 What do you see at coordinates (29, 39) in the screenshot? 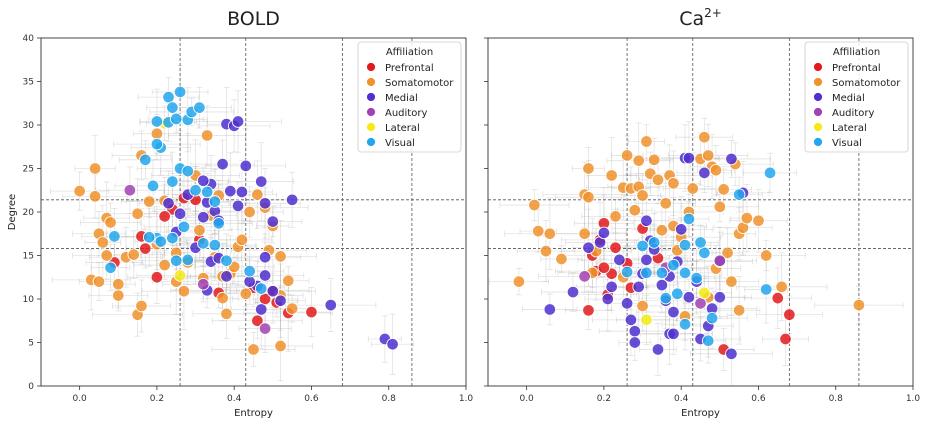
I see `y-tick-label: 40` at bounding box center [29, 39].